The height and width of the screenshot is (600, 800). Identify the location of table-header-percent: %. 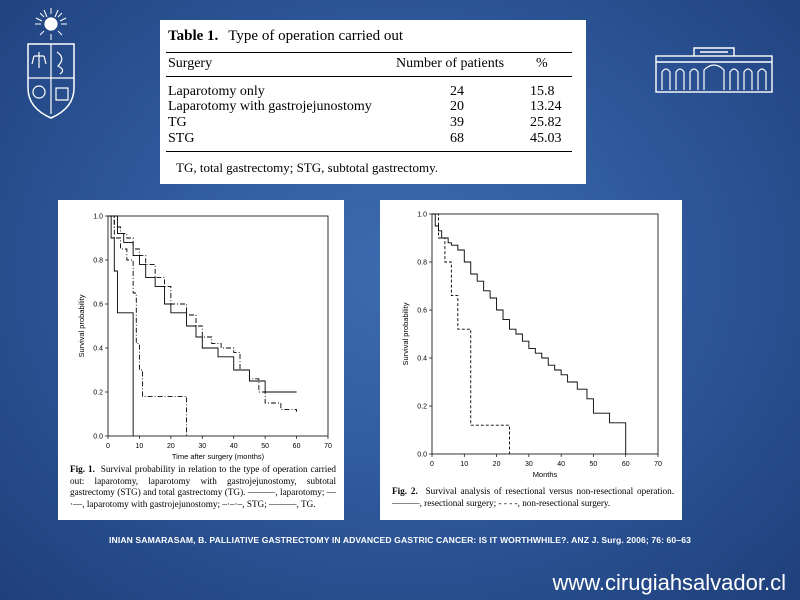
(542, 63).